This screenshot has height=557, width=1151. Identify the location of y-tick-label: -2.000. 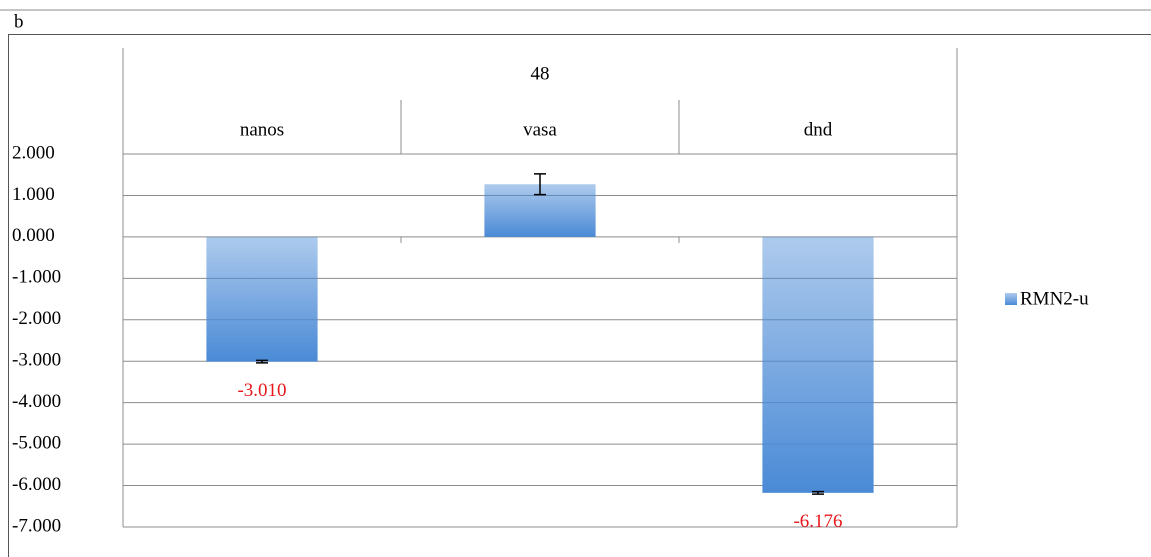
(36, 318).